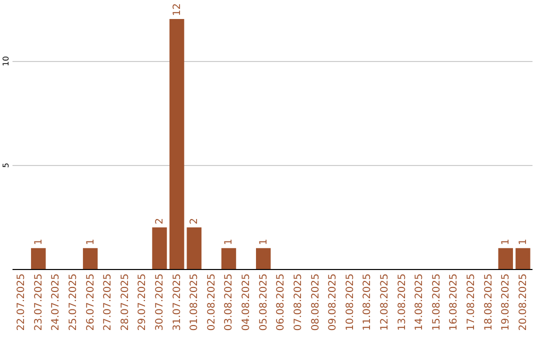 The height and width of the screenshot is (340, 540). Describe the element at coordinates (108, 302) in the screenshot. I see `x-tick-label: 27.07.2025` at that location.